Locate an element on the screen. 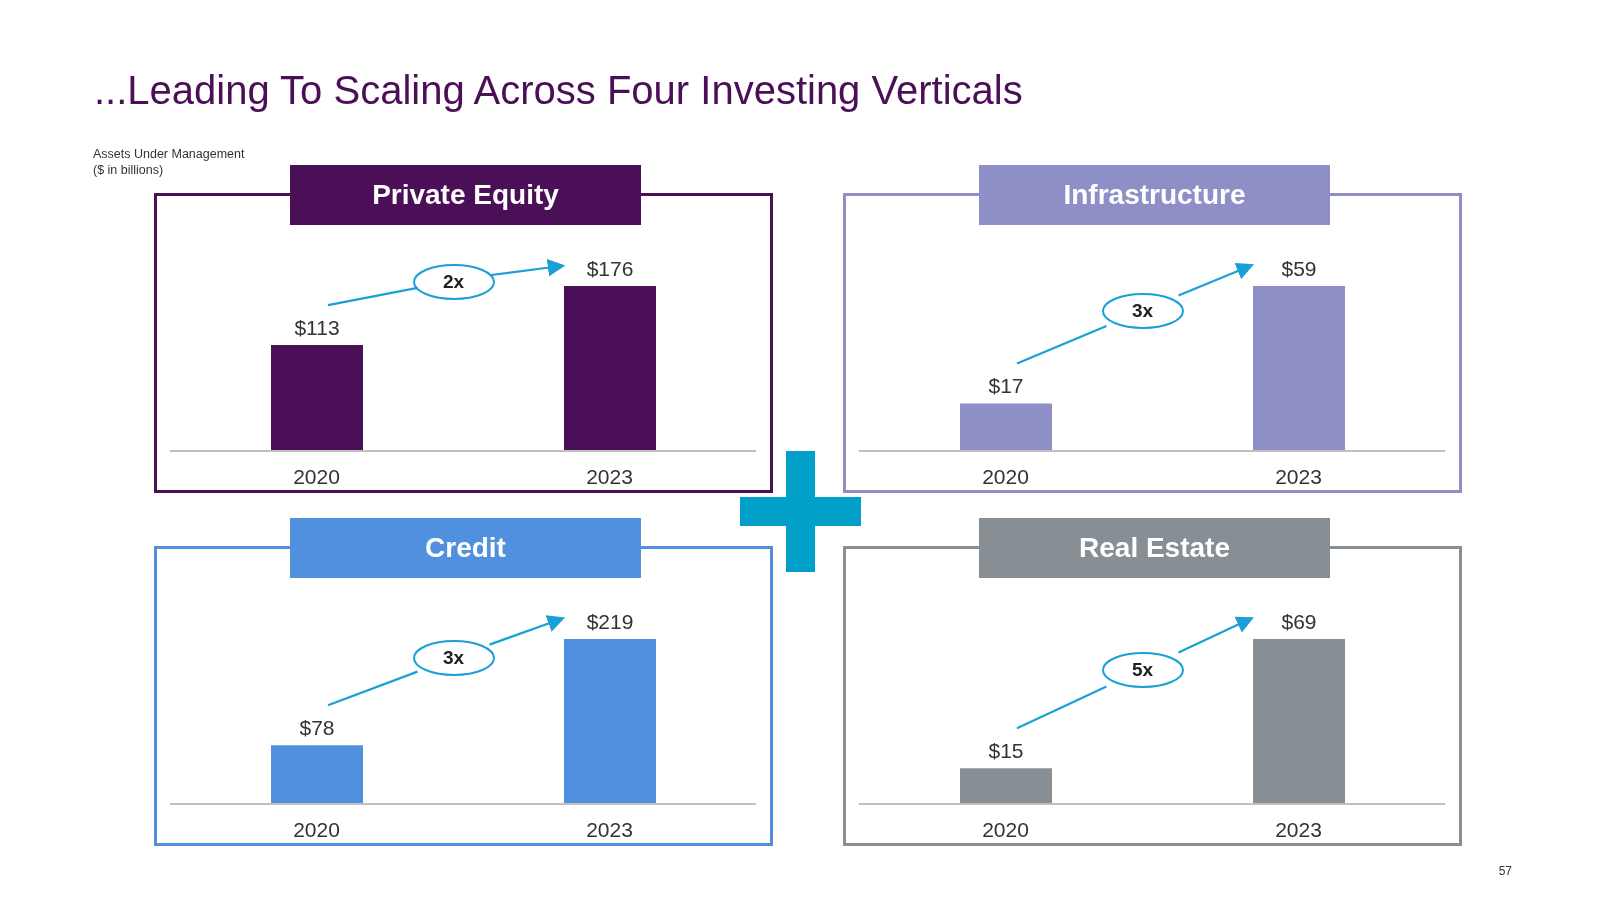 The height and width of the screenshot is (900, 1600). data-label: $59 is located at coordinates (1299, 268).